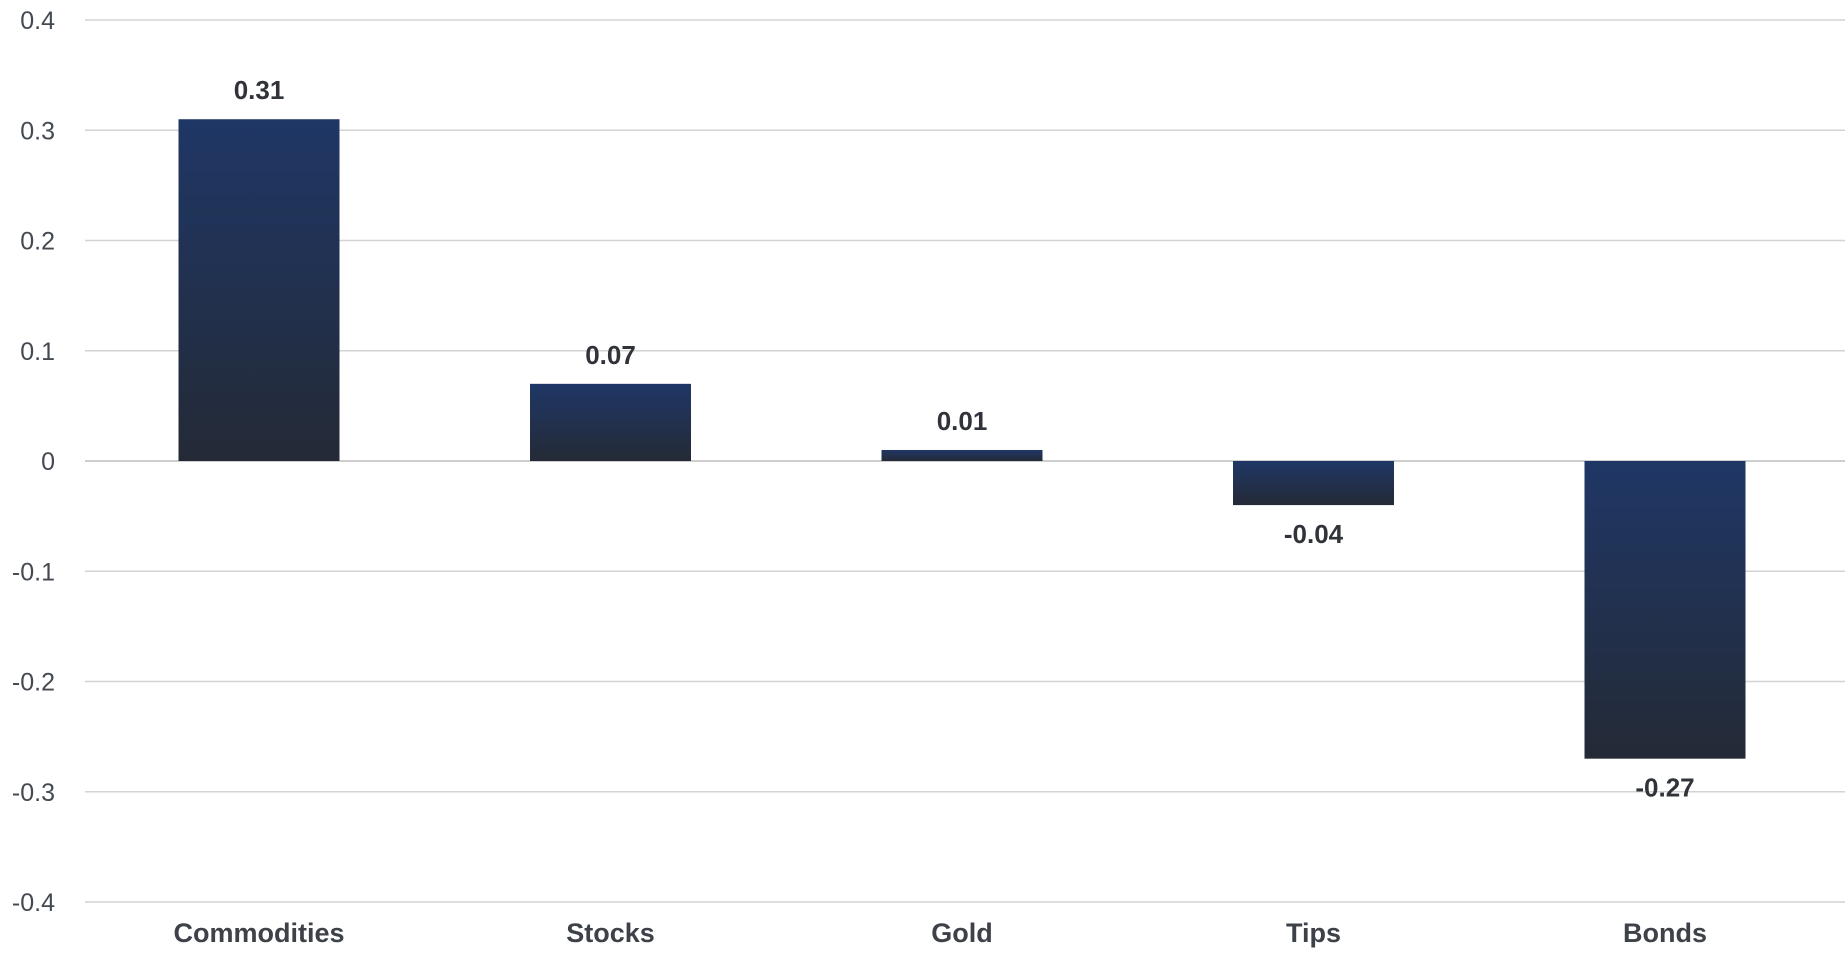  What do you see at coordinates (610, 422) in the screenshot?
I see `bar-stocks` at bounding box center [610, 422].